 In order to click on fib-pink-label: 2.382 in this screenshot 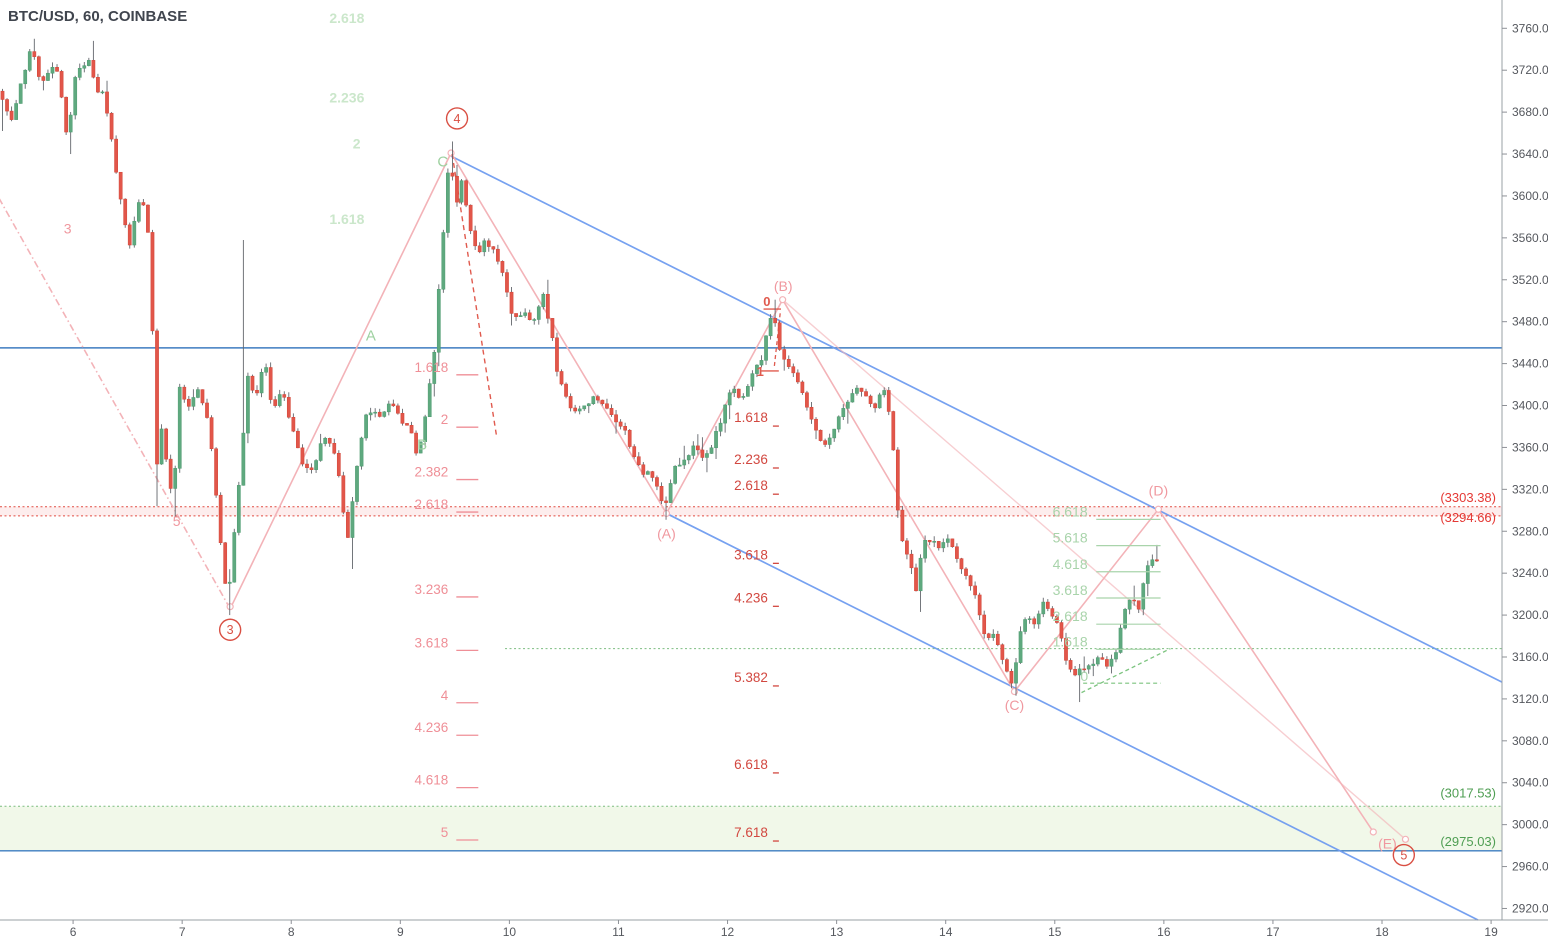, I will do `click(432, 472)`.